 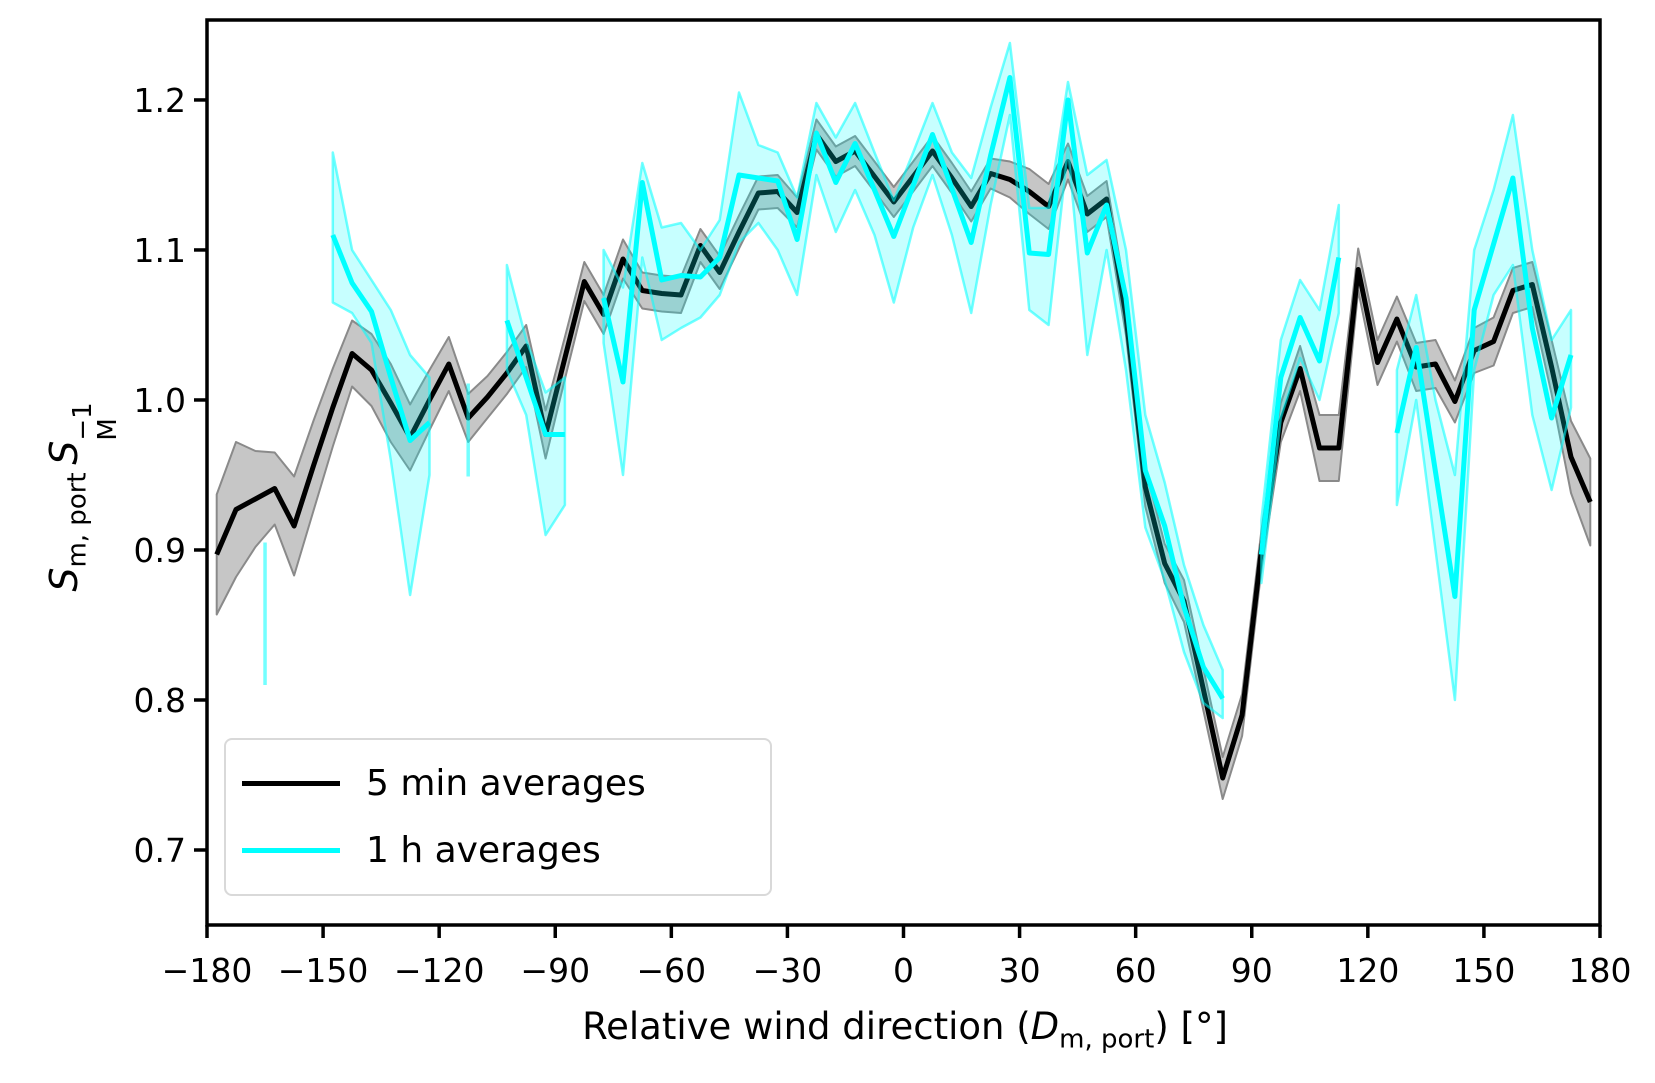 What do you see at coordinates (77, 520) in the screenshot?
I see `y-label-subscript-1: m, port` at bounding box center [77, 520].